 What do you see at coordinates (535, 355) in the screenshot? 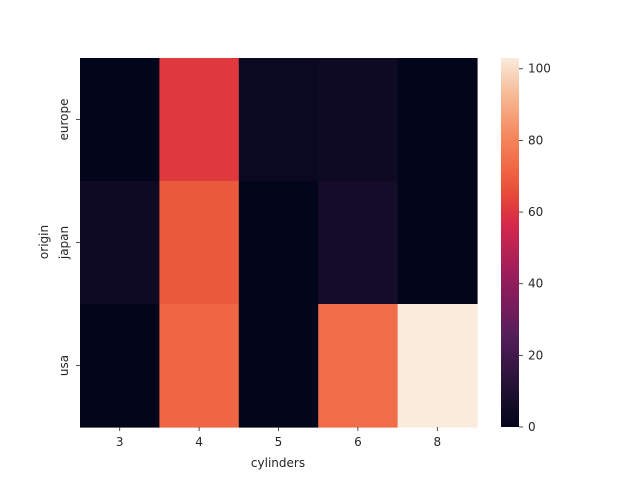
I see `colorbar-tick-label: 20` at bounding box center [535, 355].